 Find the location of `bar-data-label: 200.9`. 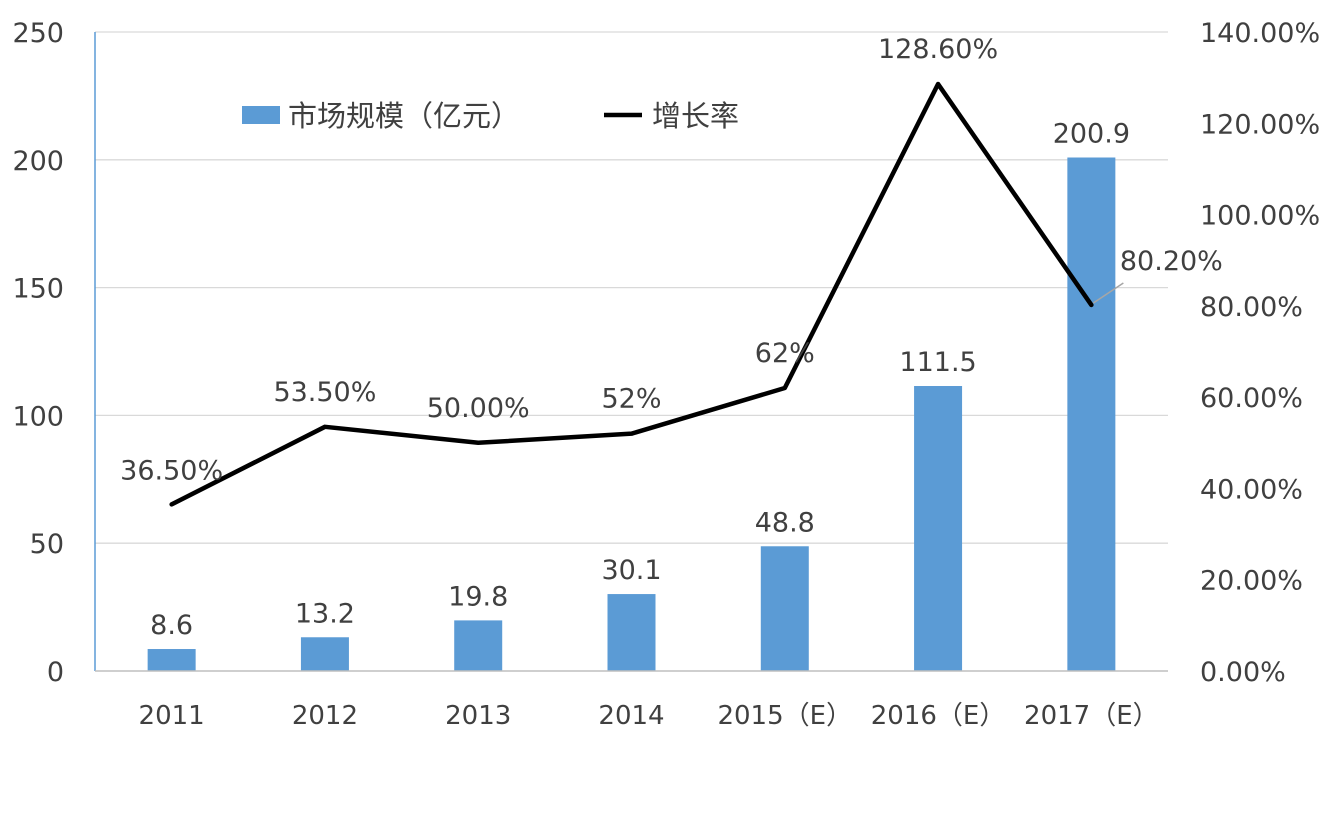

bar-data-label: 200.9 is located at coordinates (1091, 133).